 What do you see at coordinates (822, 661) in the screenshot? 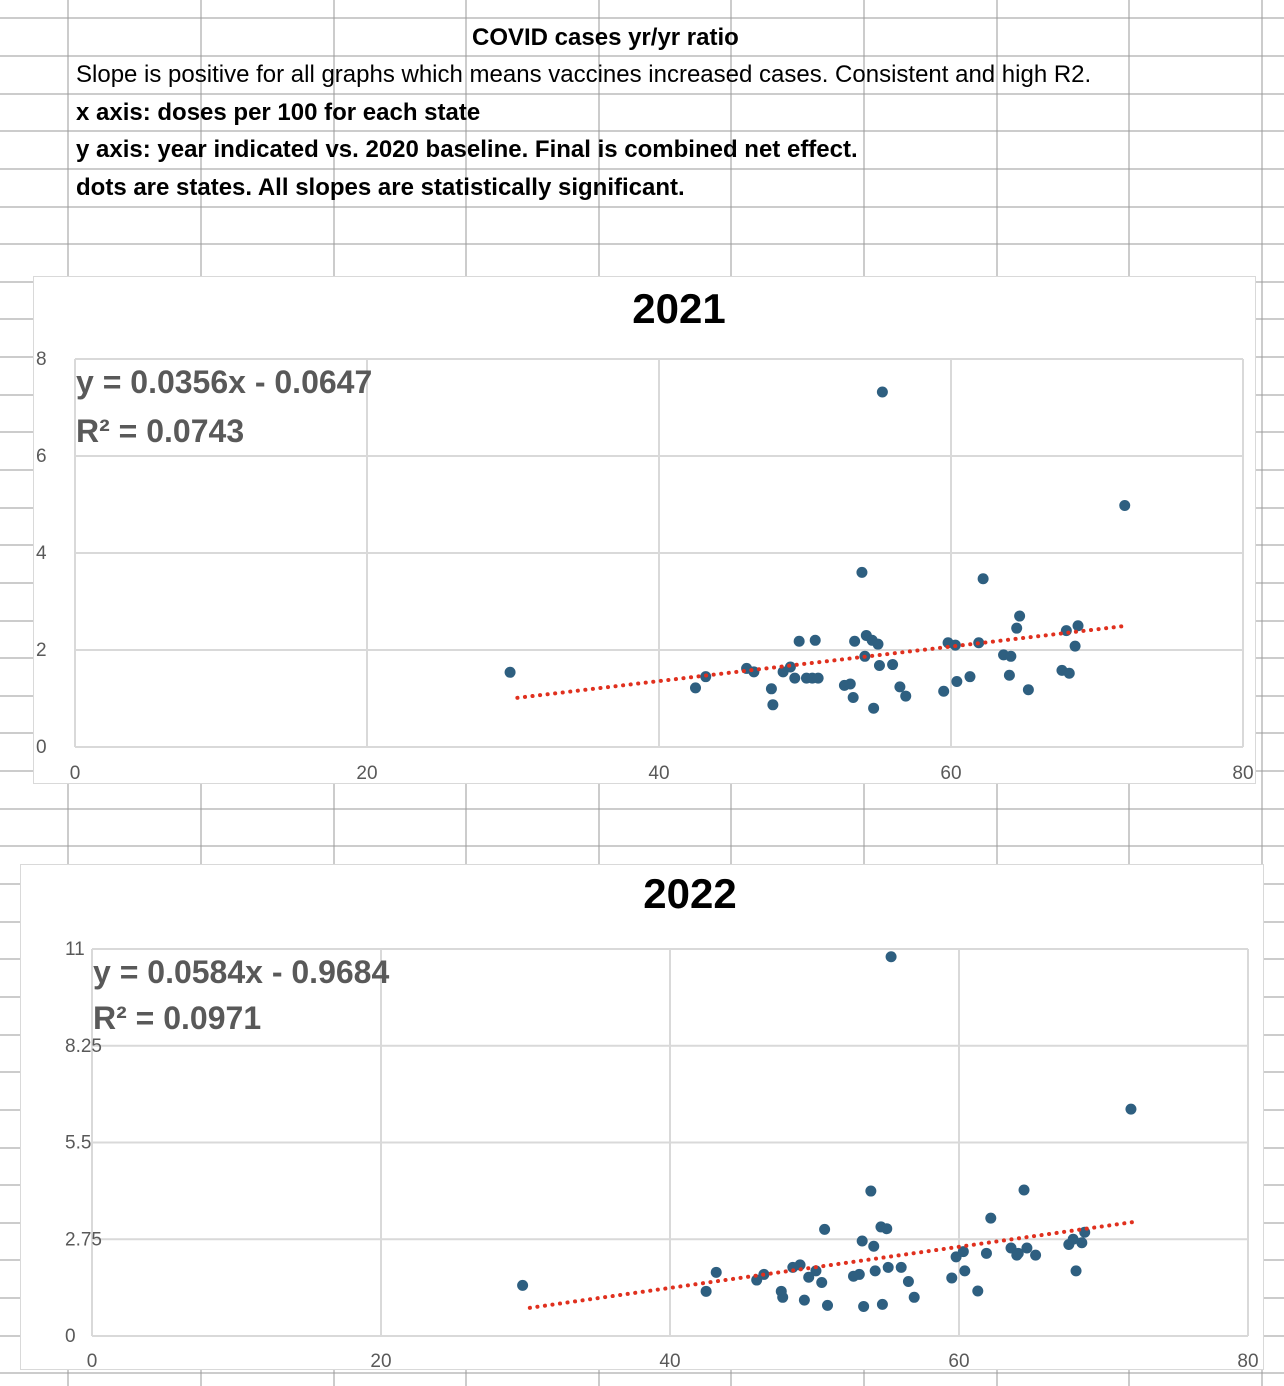
I see `chart-2021-trendline` at bounding box center [822, 661].